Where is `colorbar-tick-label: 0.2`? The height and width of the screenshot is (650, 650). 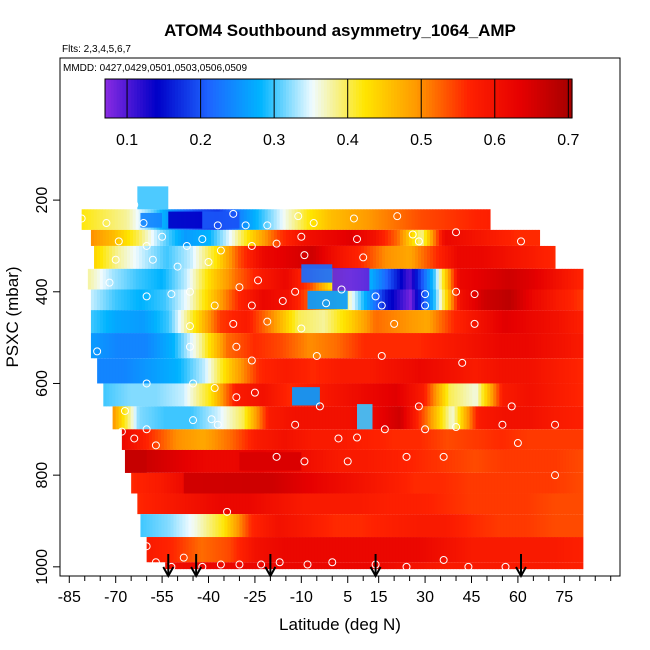 colorbar-tick-label: 0.2 is located at coordinates (200, 140).